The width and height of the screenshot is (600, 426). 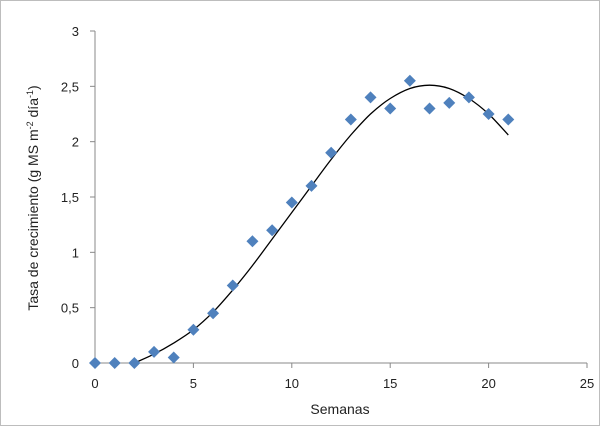 I want to click on y-tick-label: 1,5, so click(x=70, y=197).